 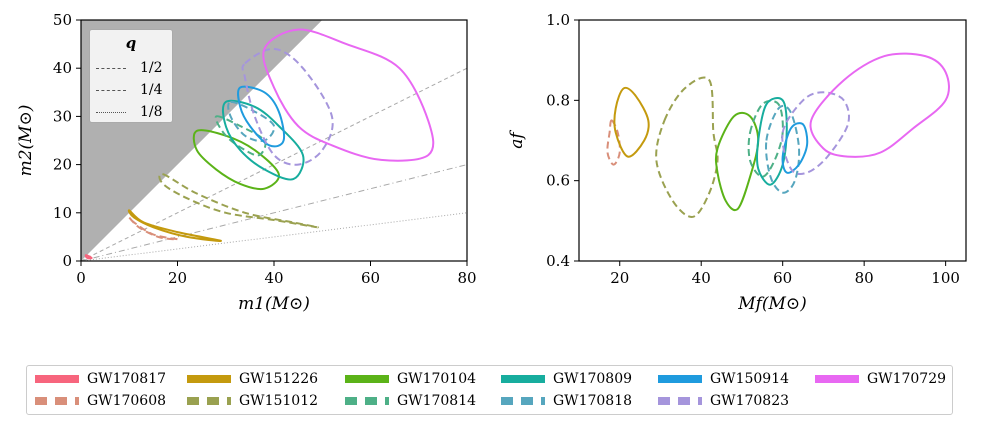 I want to click on contour-GW170818, so click(x=783, y=149).